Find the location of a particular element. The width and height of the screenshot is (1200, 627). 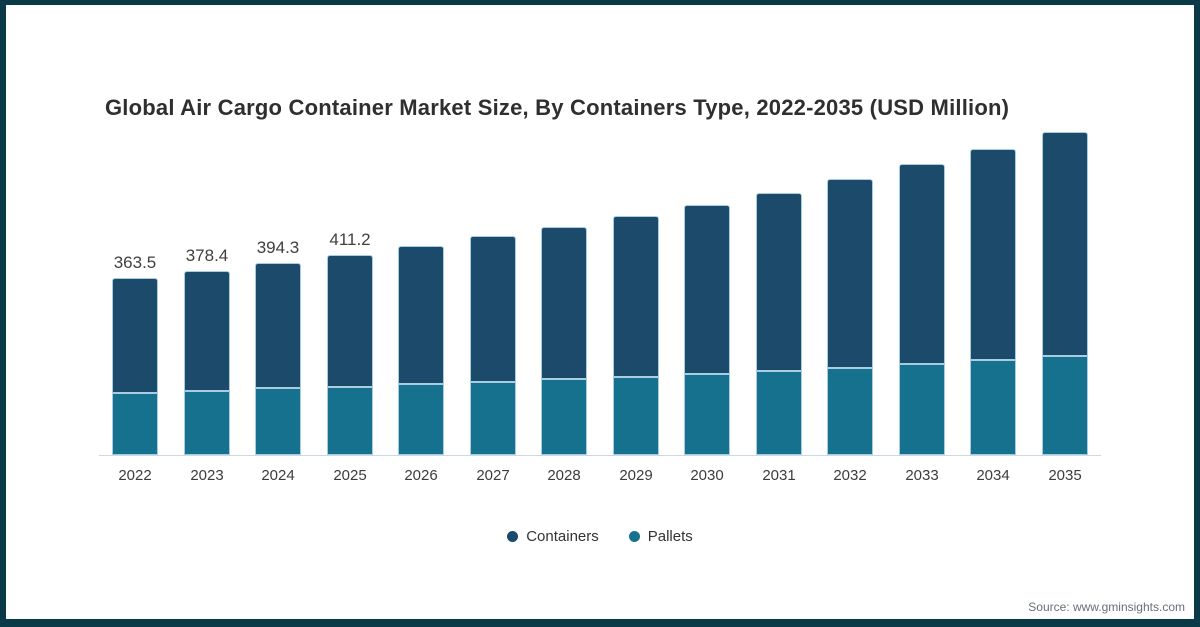

x-axis-label-2033: 2033 is located at coordinates (922, 475).